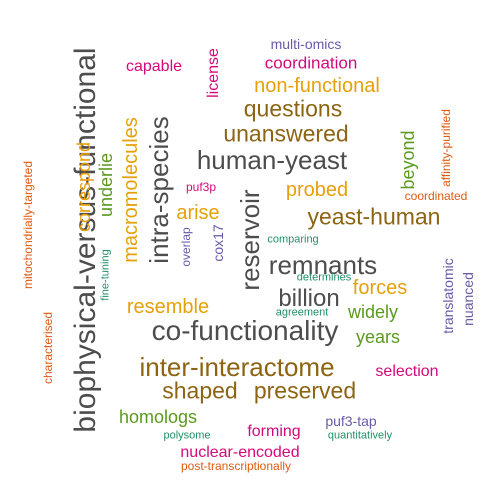  What do you see at coordinates (84, 187) in the screenshot?
I see `word-correspond: correspond` at bounding box center [84, 187].